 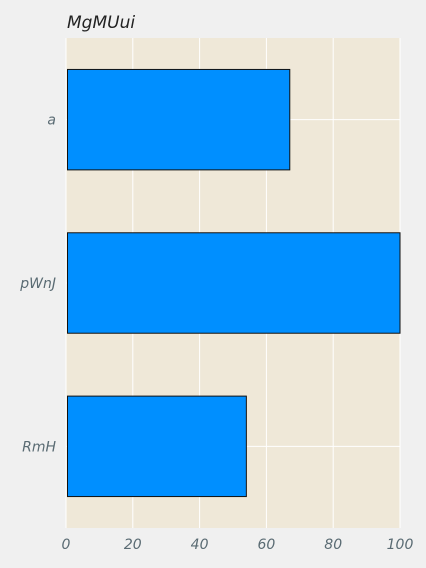 I want to click on x-tick-label: 0, so click(x=66, y=545).